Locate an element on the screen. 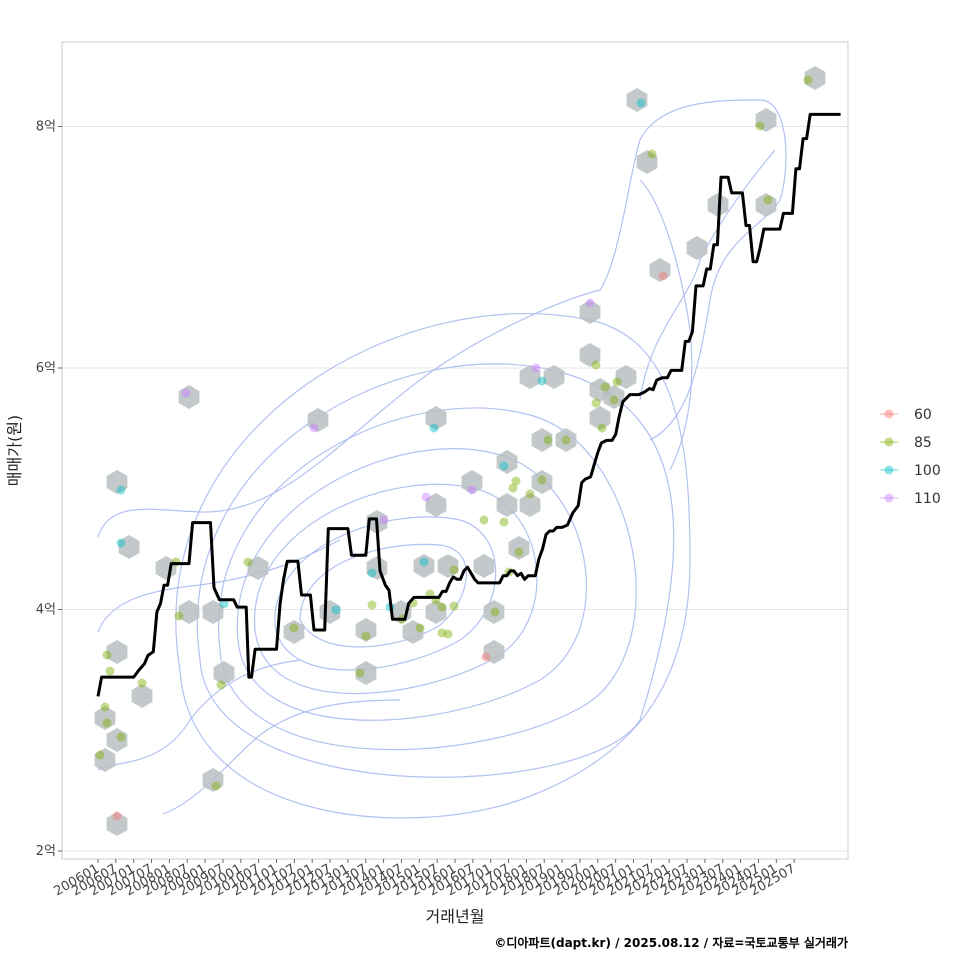 Image resolution: width=960 pixels, height=960 pixels. y-tick-label: 6억 is located at coordinates (46, 368).